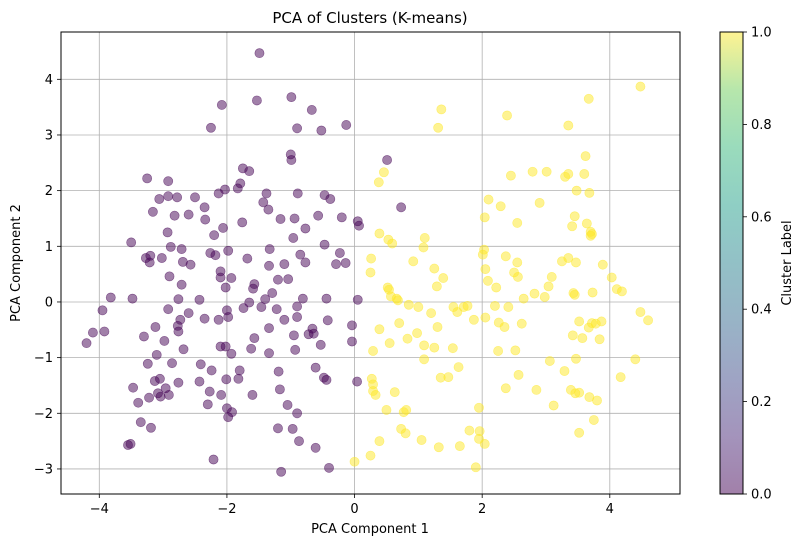  What do you see at coordinates (787, 262) in the screenshot?
I see `colorbar-label: Cluster Label` at bounding box center [787, 262].